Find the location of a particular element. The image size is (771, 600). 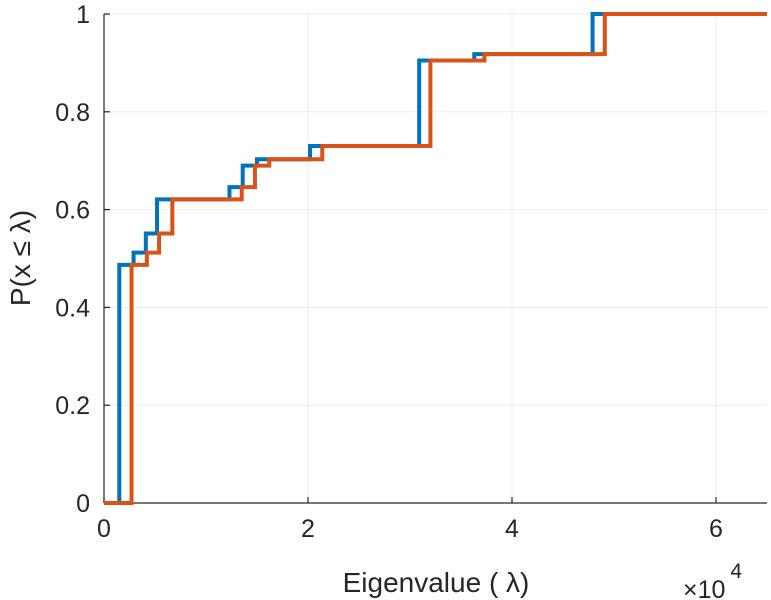

svg-text: ×10⁴ is located at coordinates (712, 580).